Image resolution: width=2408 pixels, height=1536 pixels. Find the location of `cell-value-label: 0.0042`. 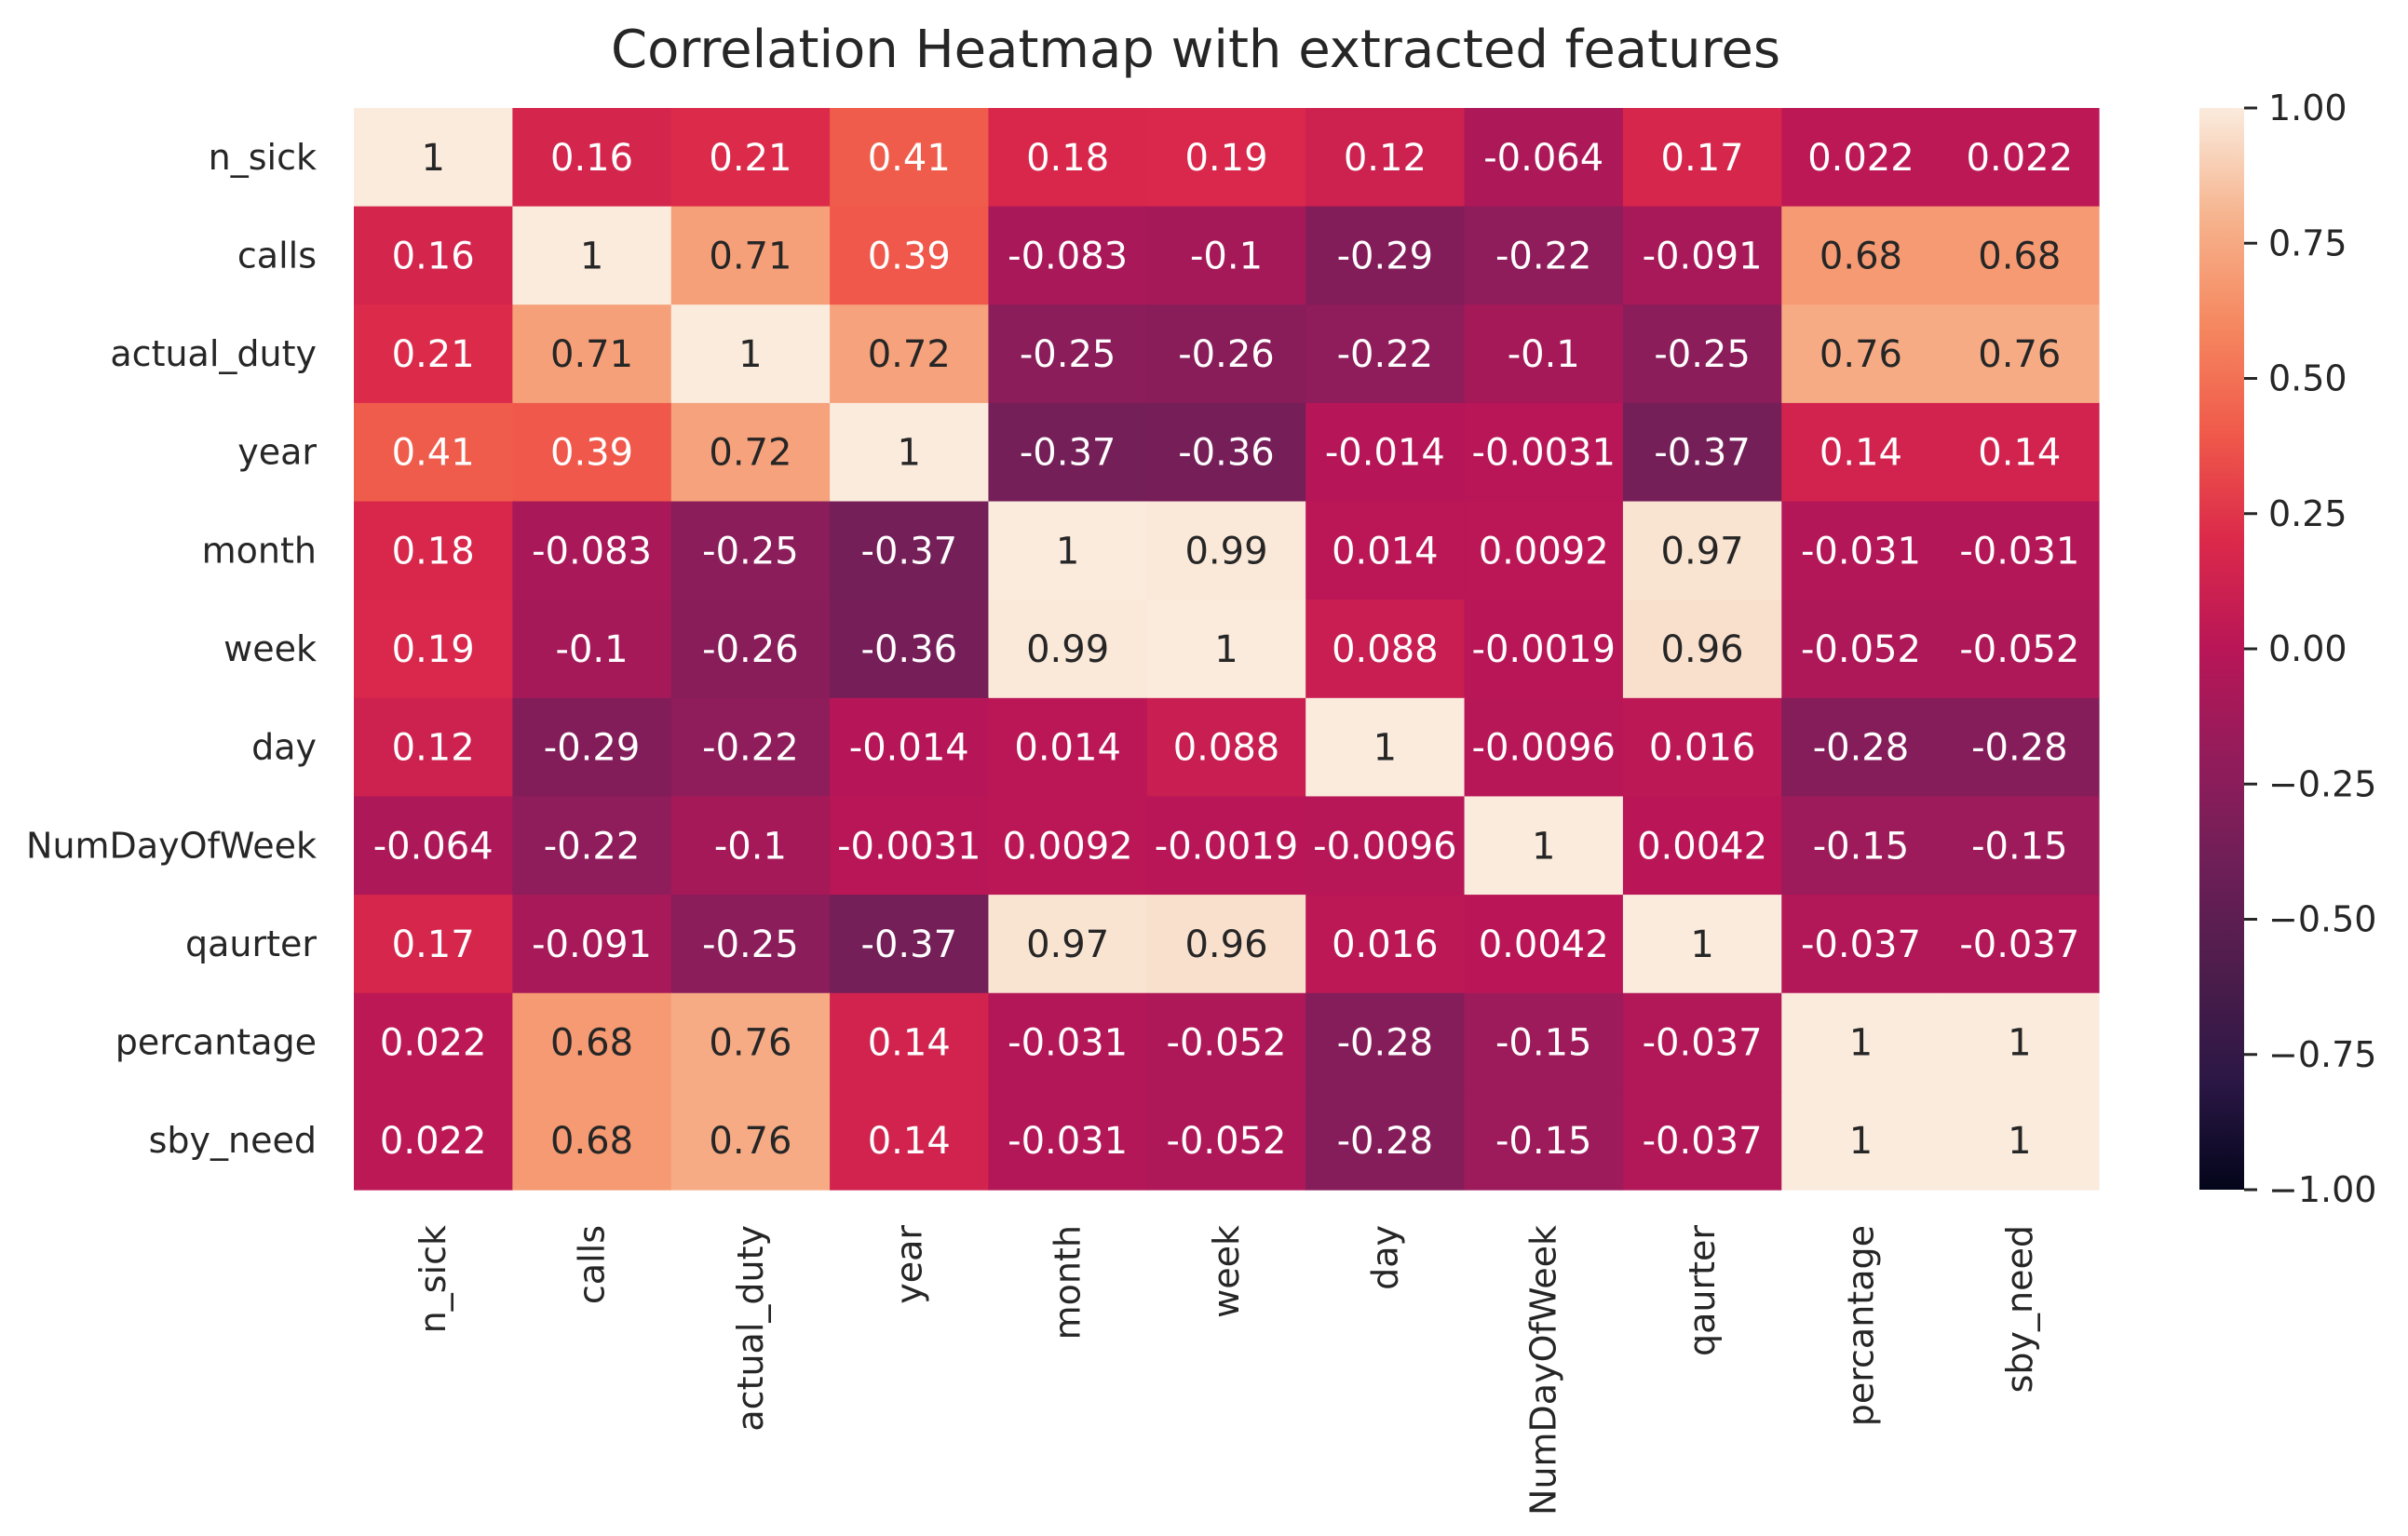

cell-value-label: 0.0042 is located at coordinates (1544, 944).